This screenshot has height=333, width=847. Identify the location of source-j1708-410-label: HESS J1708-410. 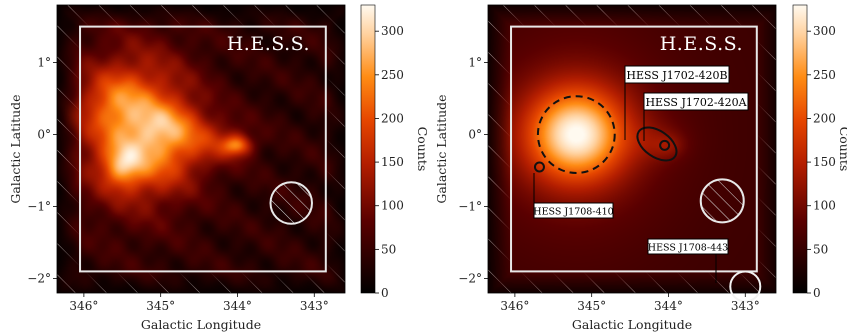
(573, 212).